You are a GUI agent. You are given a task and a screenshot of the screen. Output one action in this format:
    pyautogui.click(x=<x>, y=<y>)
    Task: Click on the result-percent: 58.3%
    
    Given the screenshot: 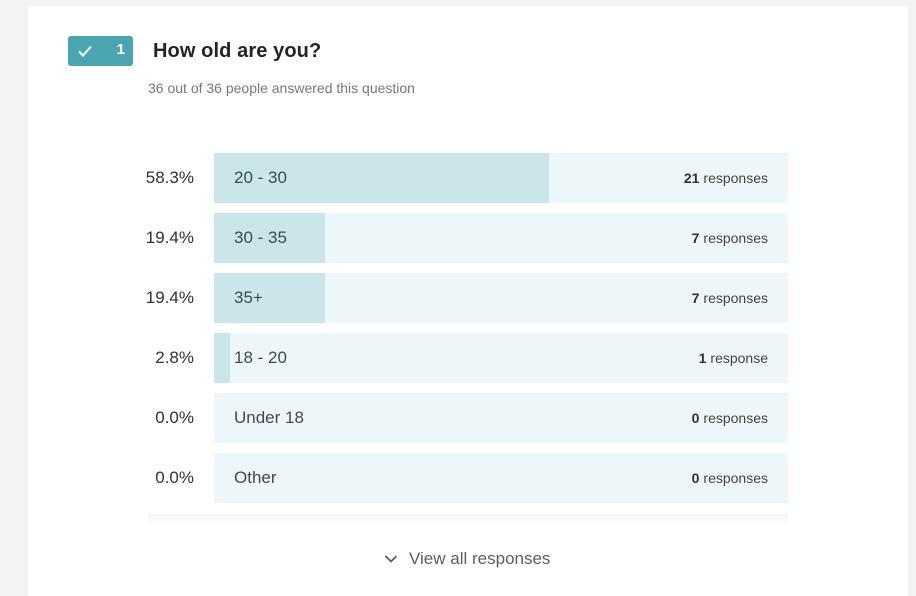 What is the action you would take?
    pyautogui.click(x=169, y=177)
    